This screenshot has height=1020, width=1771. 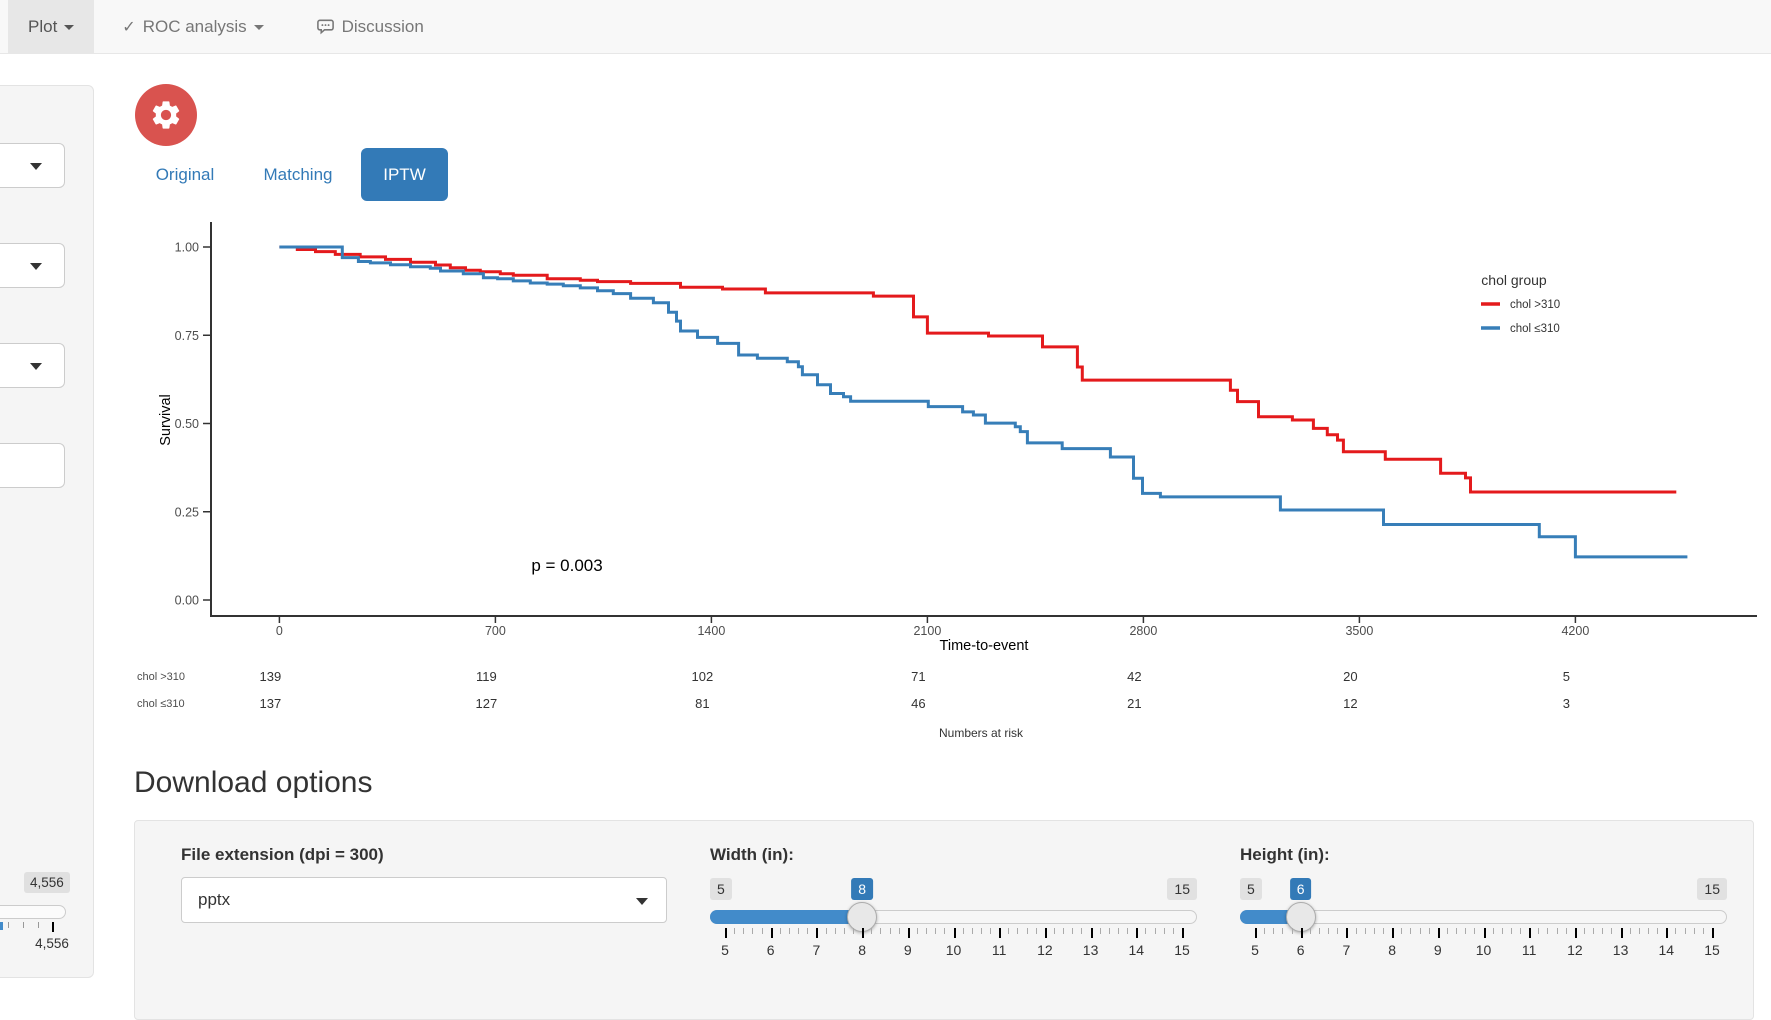 What do you see at coordinates (1134, 676) in the screenshot?
I see `risk-value: 42` at bounding box center [1134, 676].